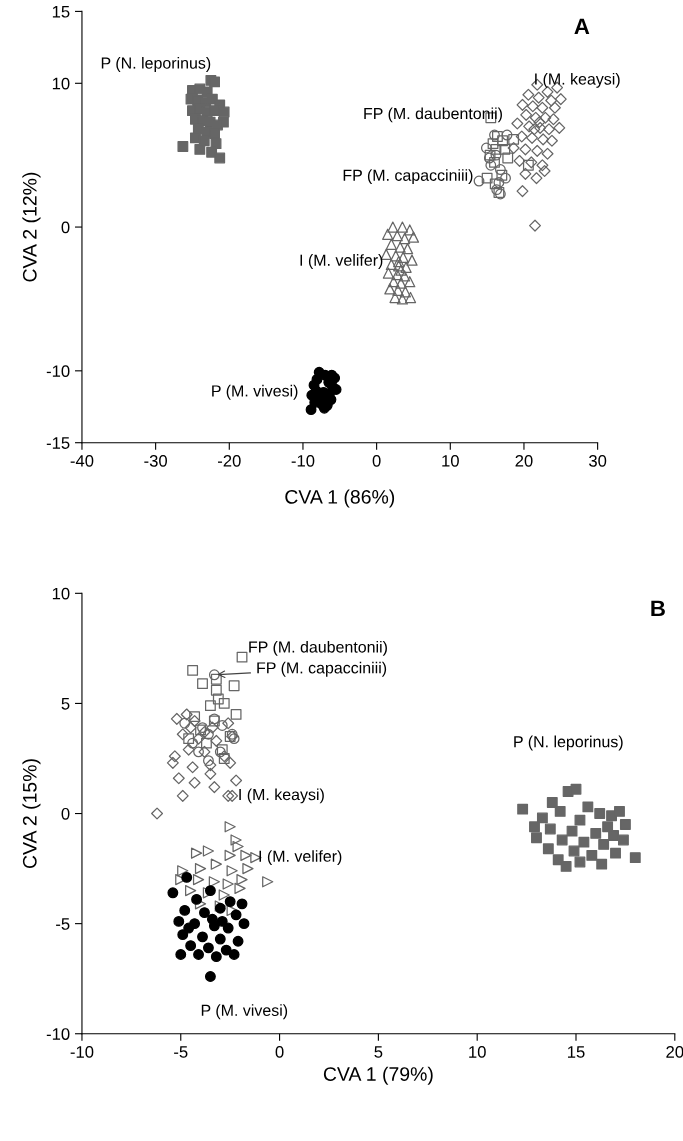 The image size is (683, 1141). Describe the element at coordinates (58, 443) in the screenshot. I see `y-tick-label: -15` at that location.